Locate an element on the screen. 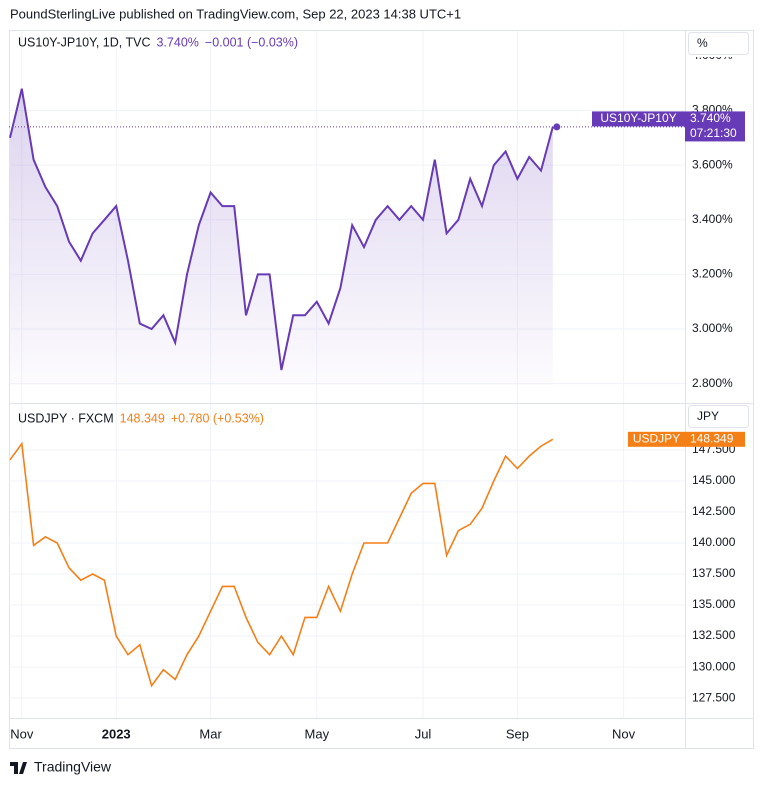 The width and height of the screenshot is (764, 789). y-tick-label: 135.000 is located at coordinates (714, 604).